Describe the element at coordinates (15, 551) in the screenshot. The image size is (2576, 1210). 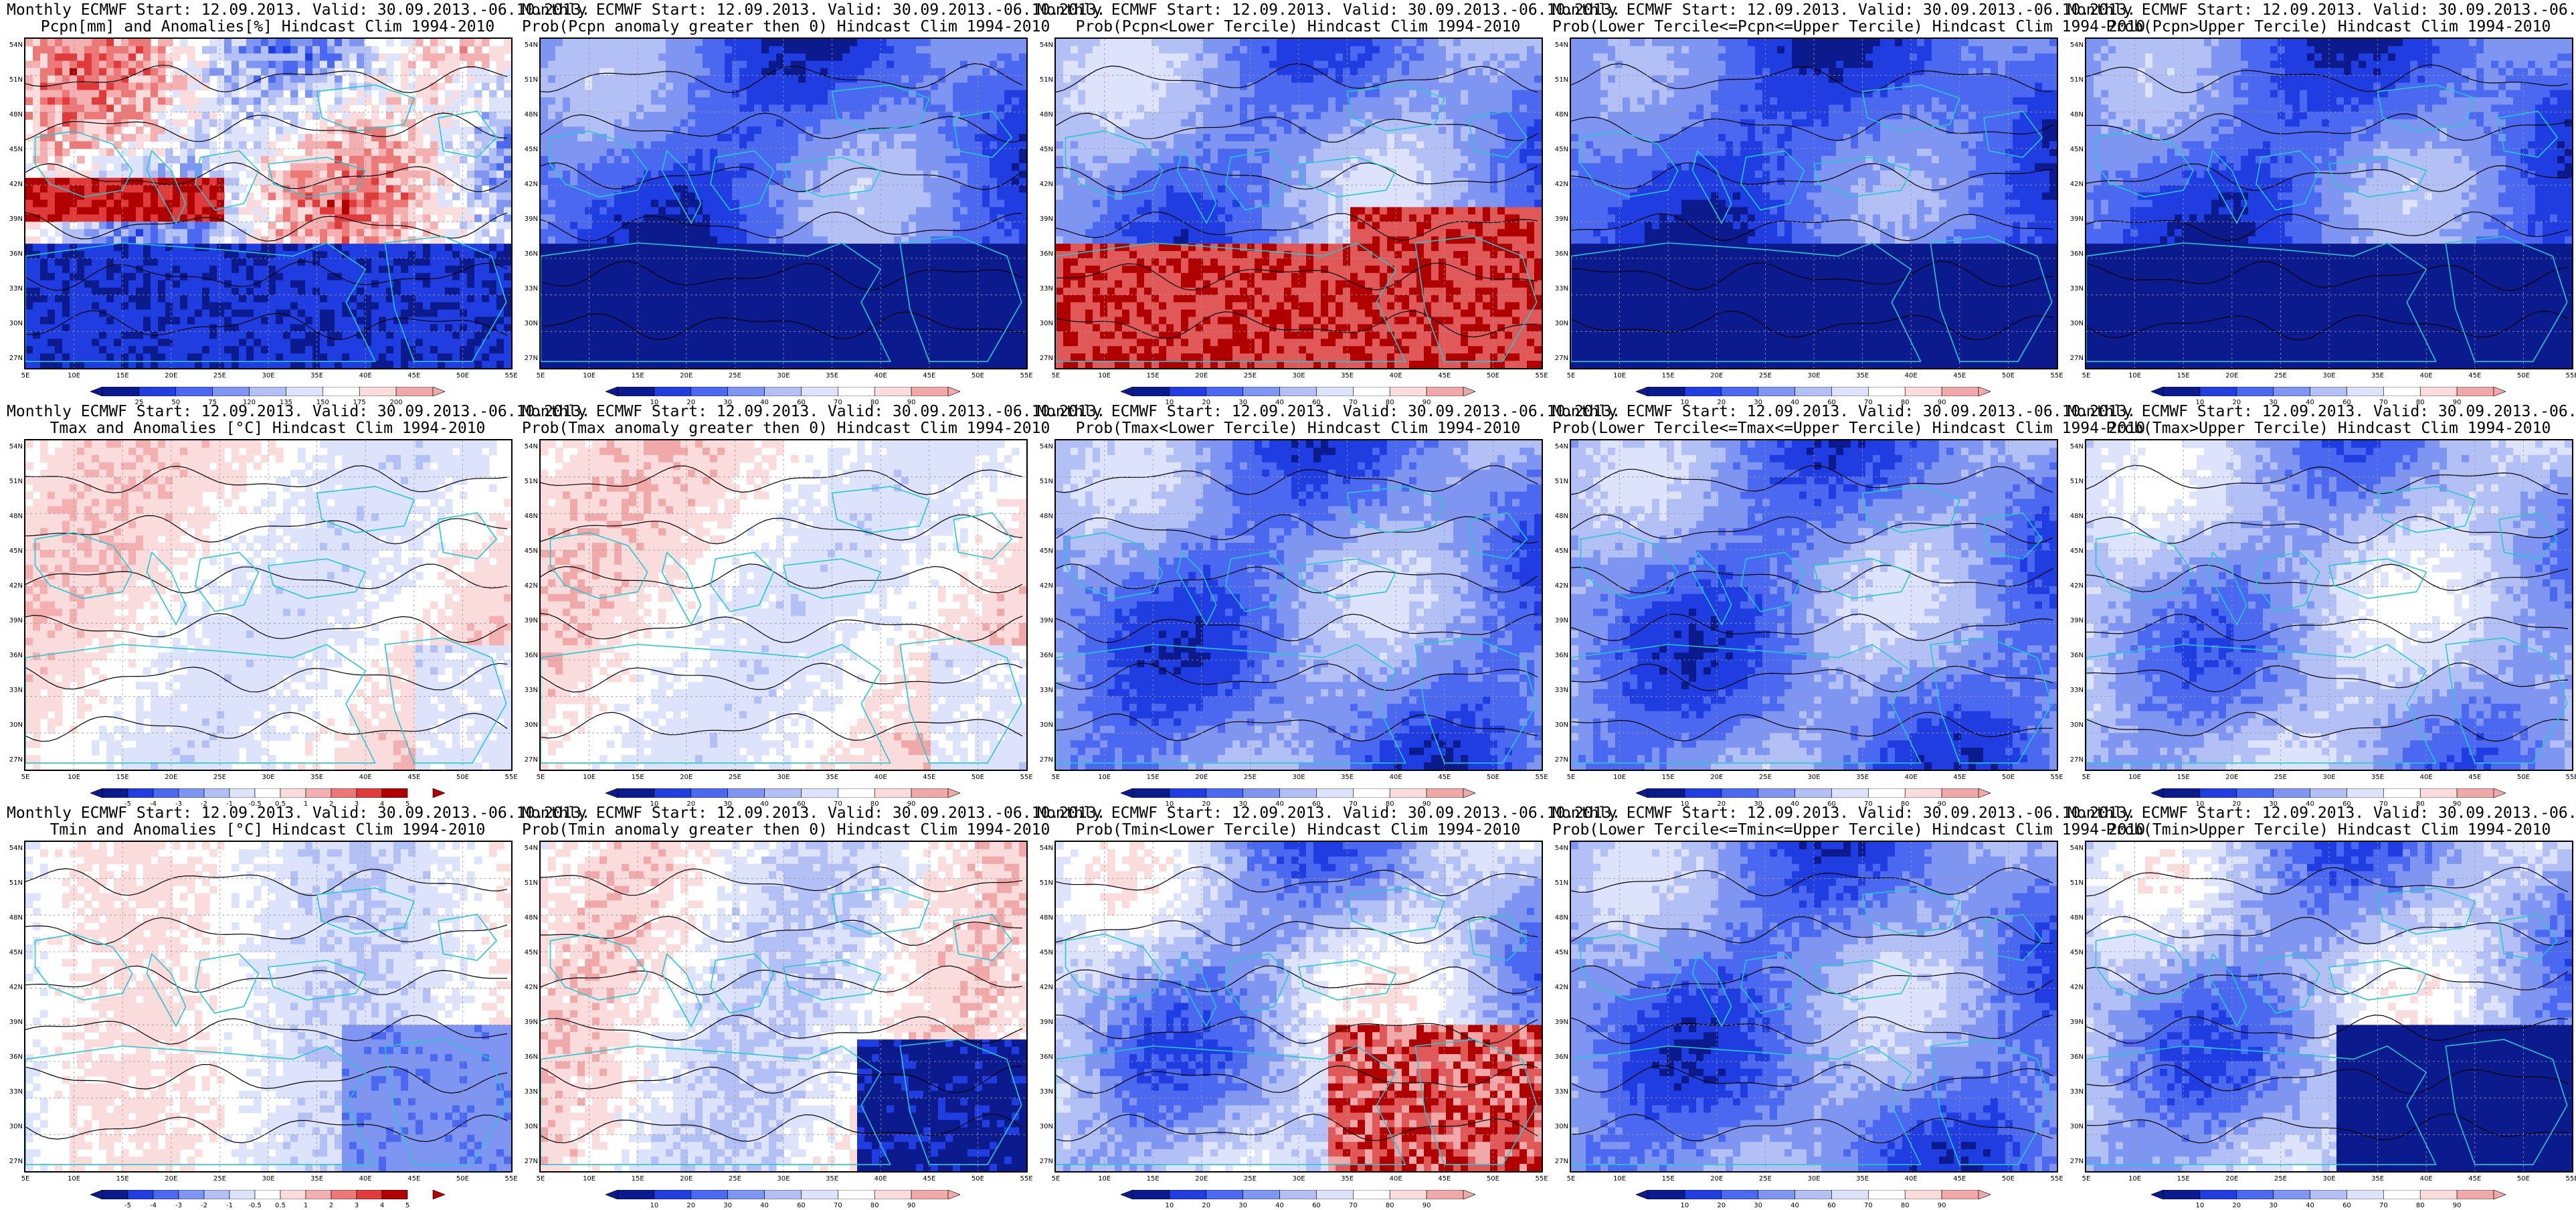
I see `latitude-label: 45N` at that location.